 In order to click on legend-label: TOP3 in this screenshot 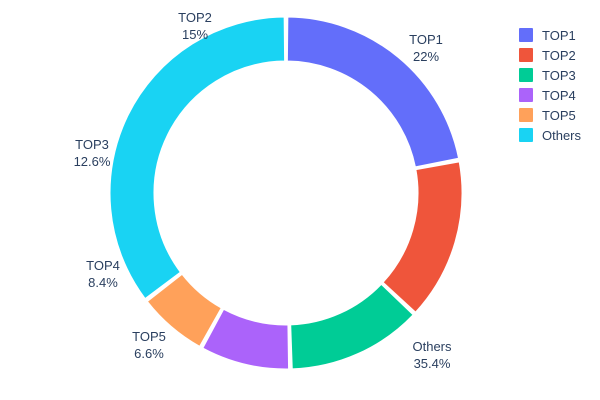, I will do `click(559, 75)`.